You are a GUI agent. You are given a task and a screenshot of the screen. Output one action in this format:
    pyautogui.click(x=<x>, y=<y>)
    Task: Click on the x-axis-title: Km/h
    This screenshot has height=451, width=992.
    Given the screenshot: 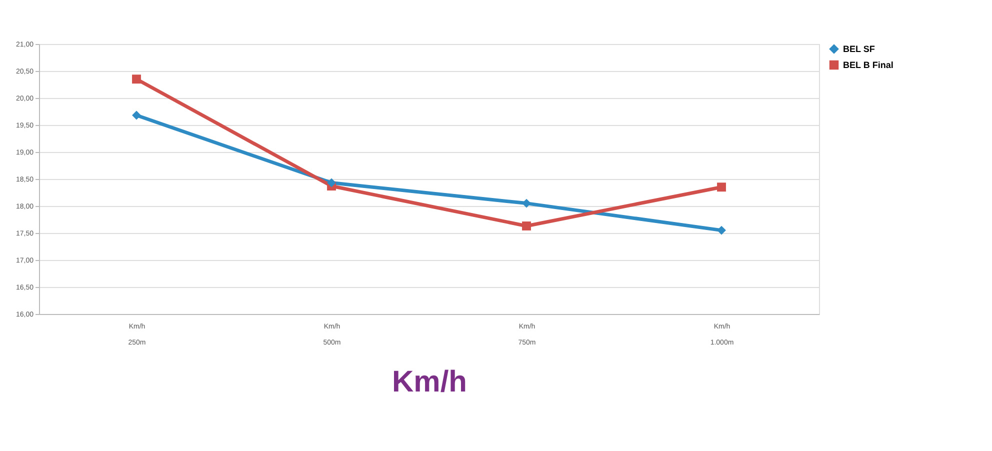 What is the action you would take?
    pyautogui.click(x=429, y=382)
    